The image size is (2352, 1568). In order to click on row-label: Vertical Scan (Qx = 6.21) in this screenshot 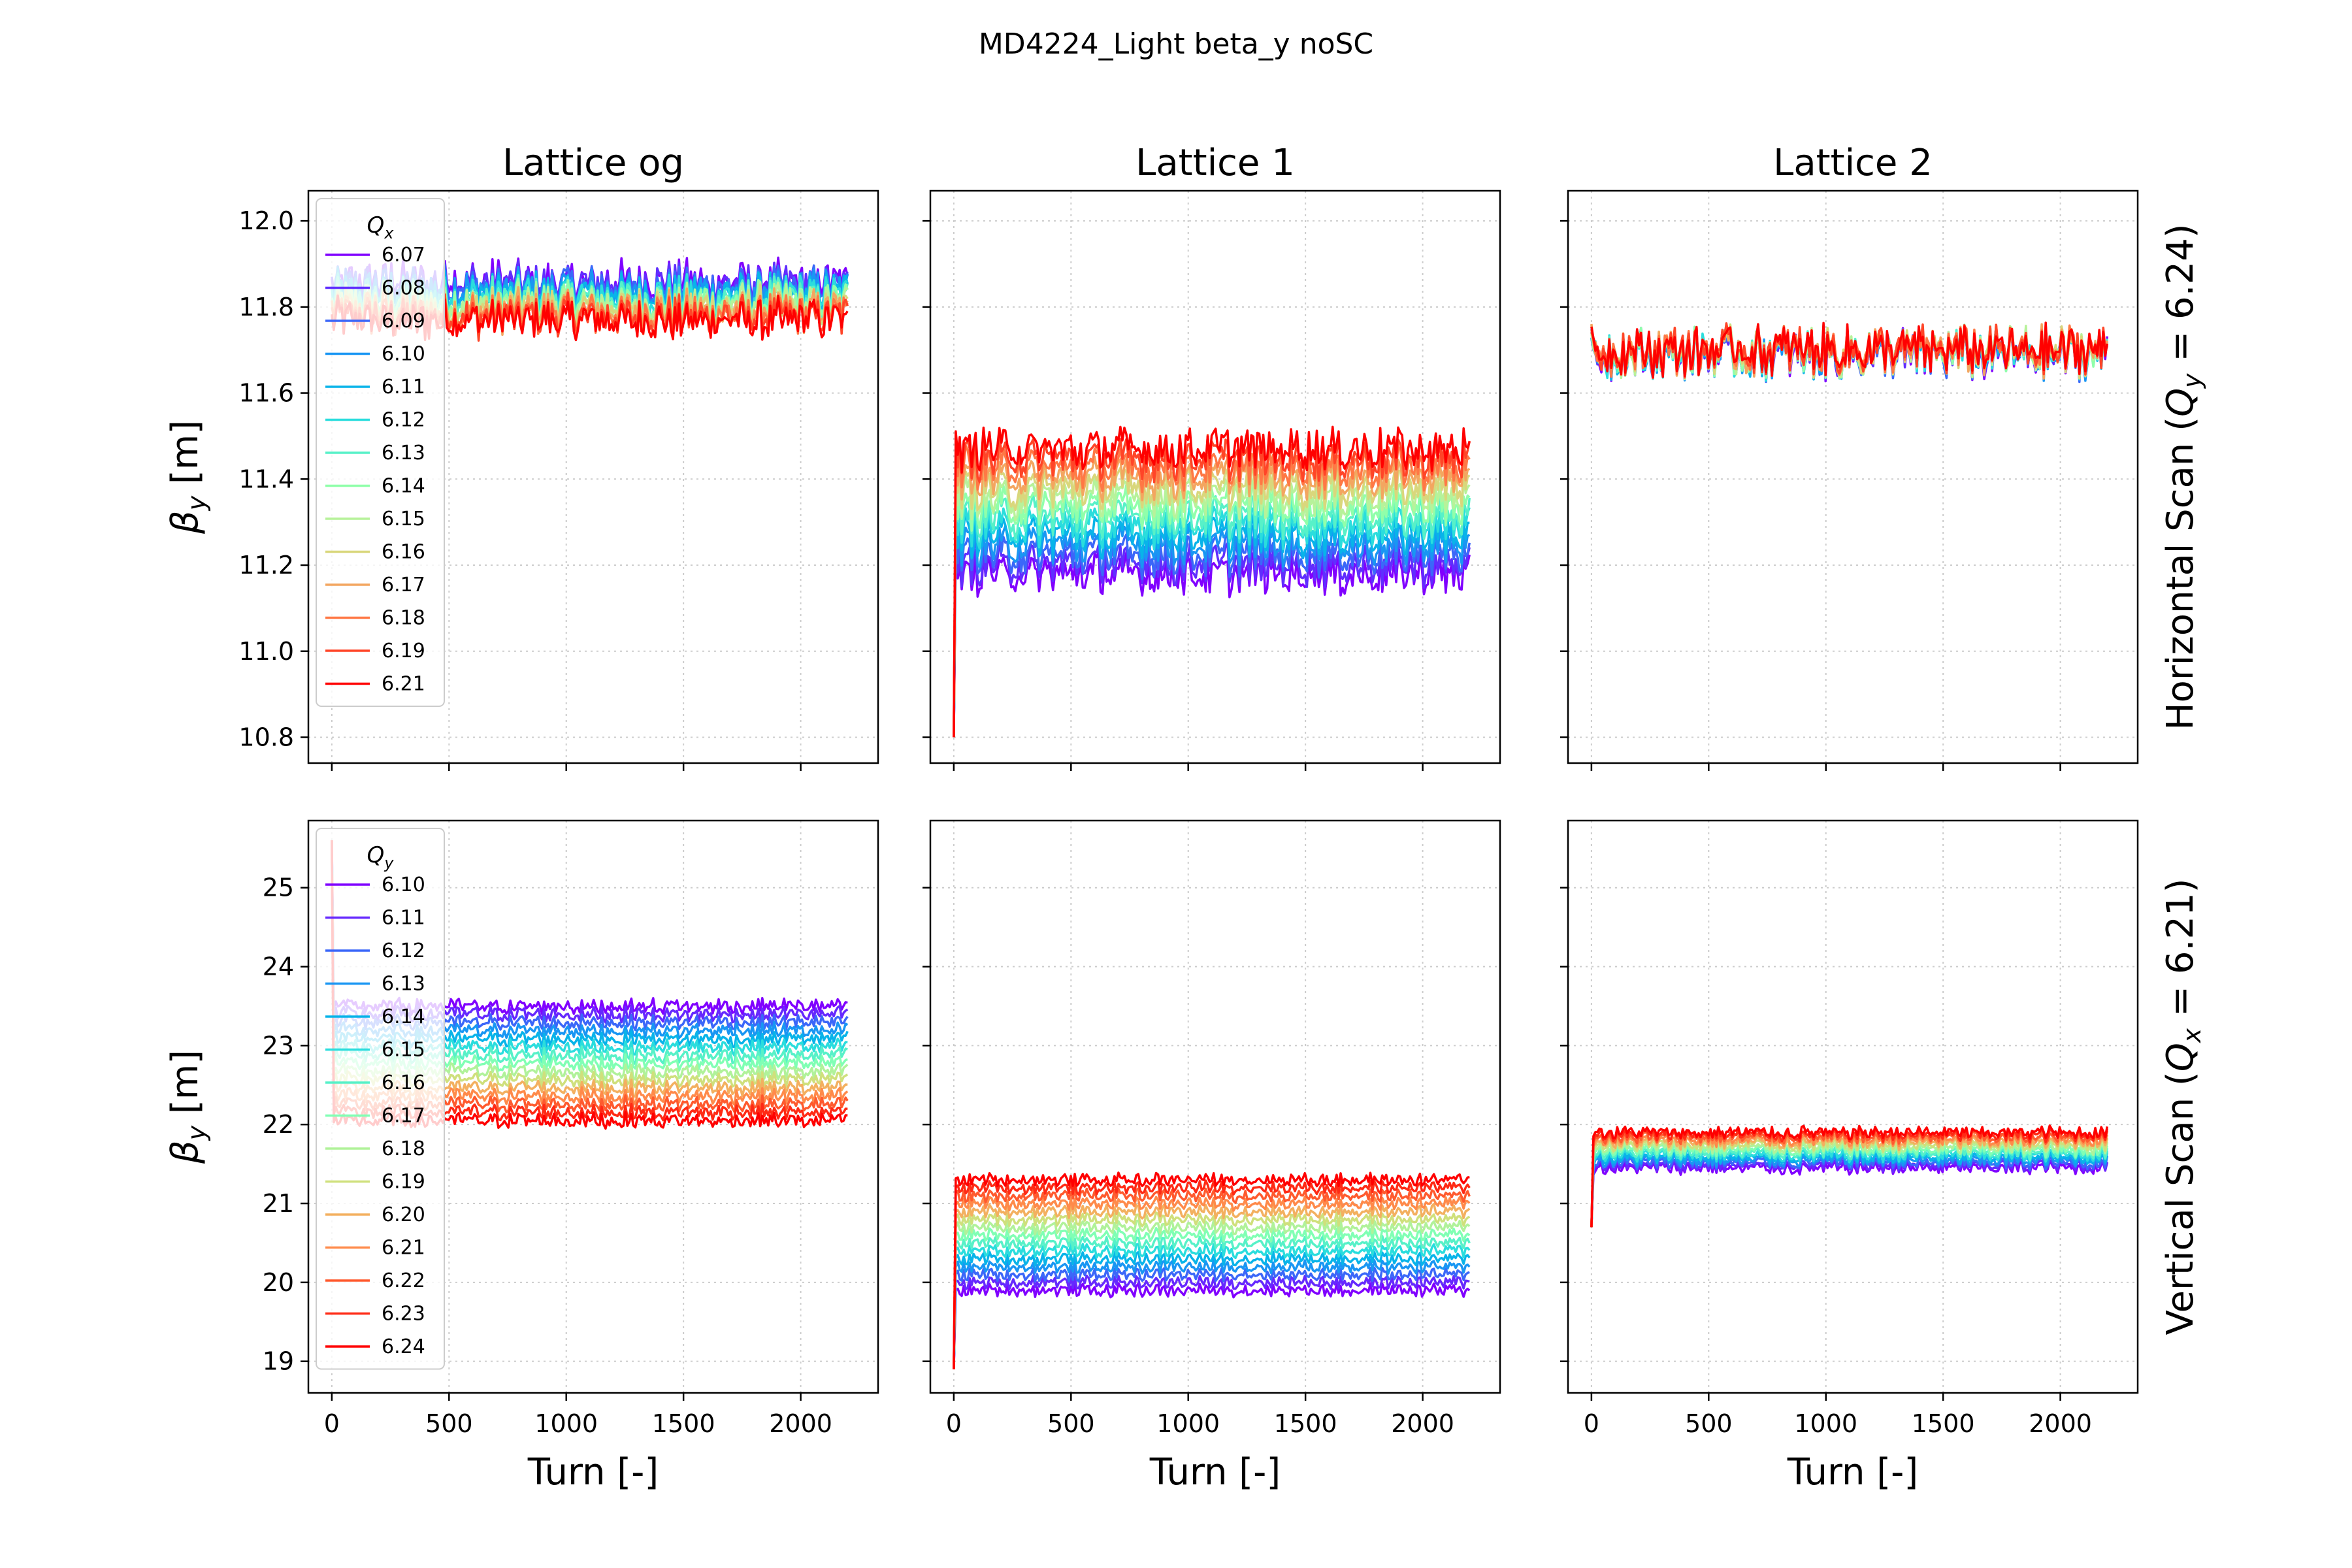, I will do `click(2182, 1107)`.